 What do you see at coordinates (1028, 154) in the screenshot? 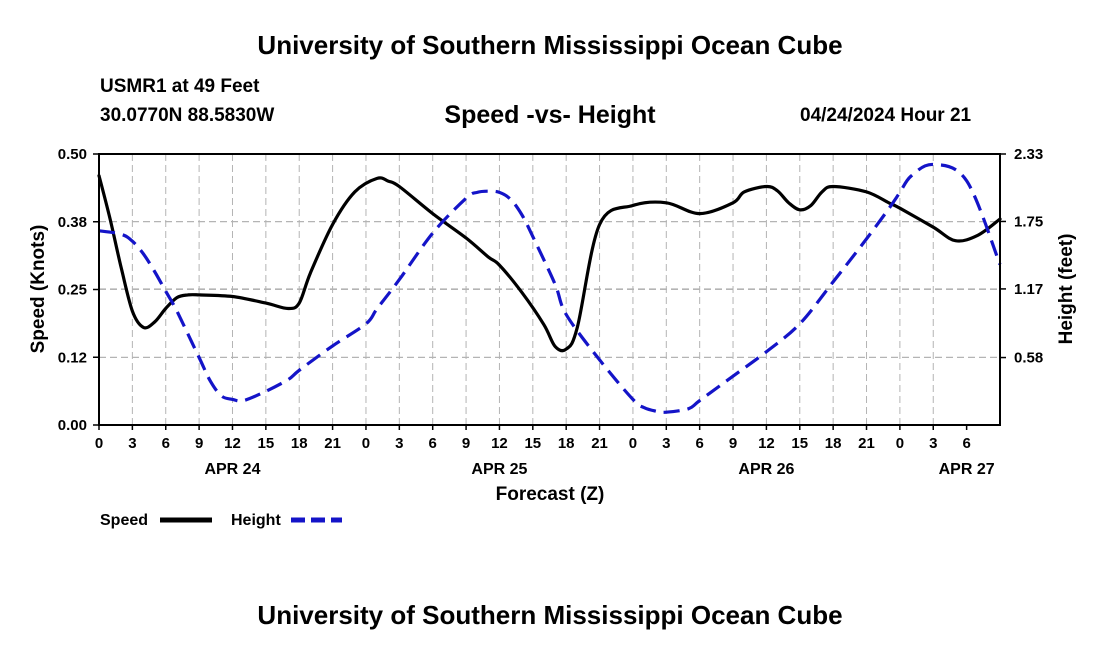
I see `y-right-tick-label: 2.33` at bounding box center [1028, 154].